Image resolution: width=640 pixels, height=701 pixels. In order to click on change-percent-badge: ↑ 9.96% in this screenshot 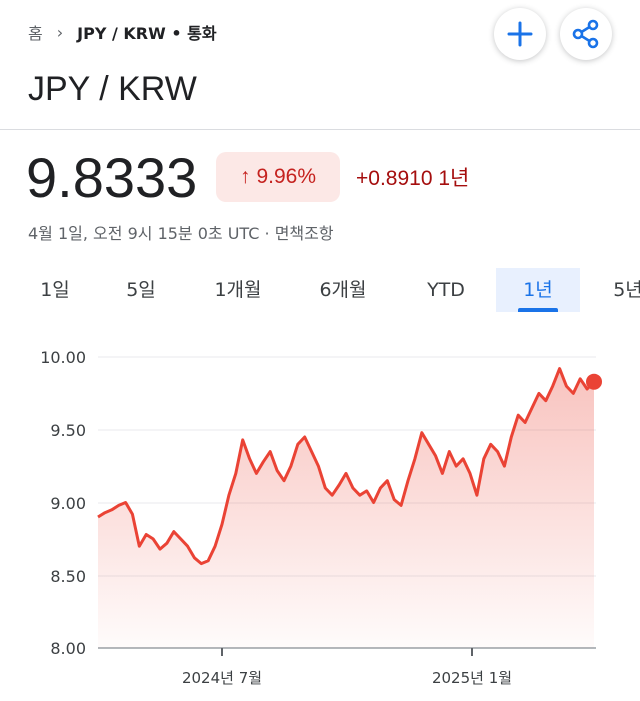, I will do `click(278, 177)`.